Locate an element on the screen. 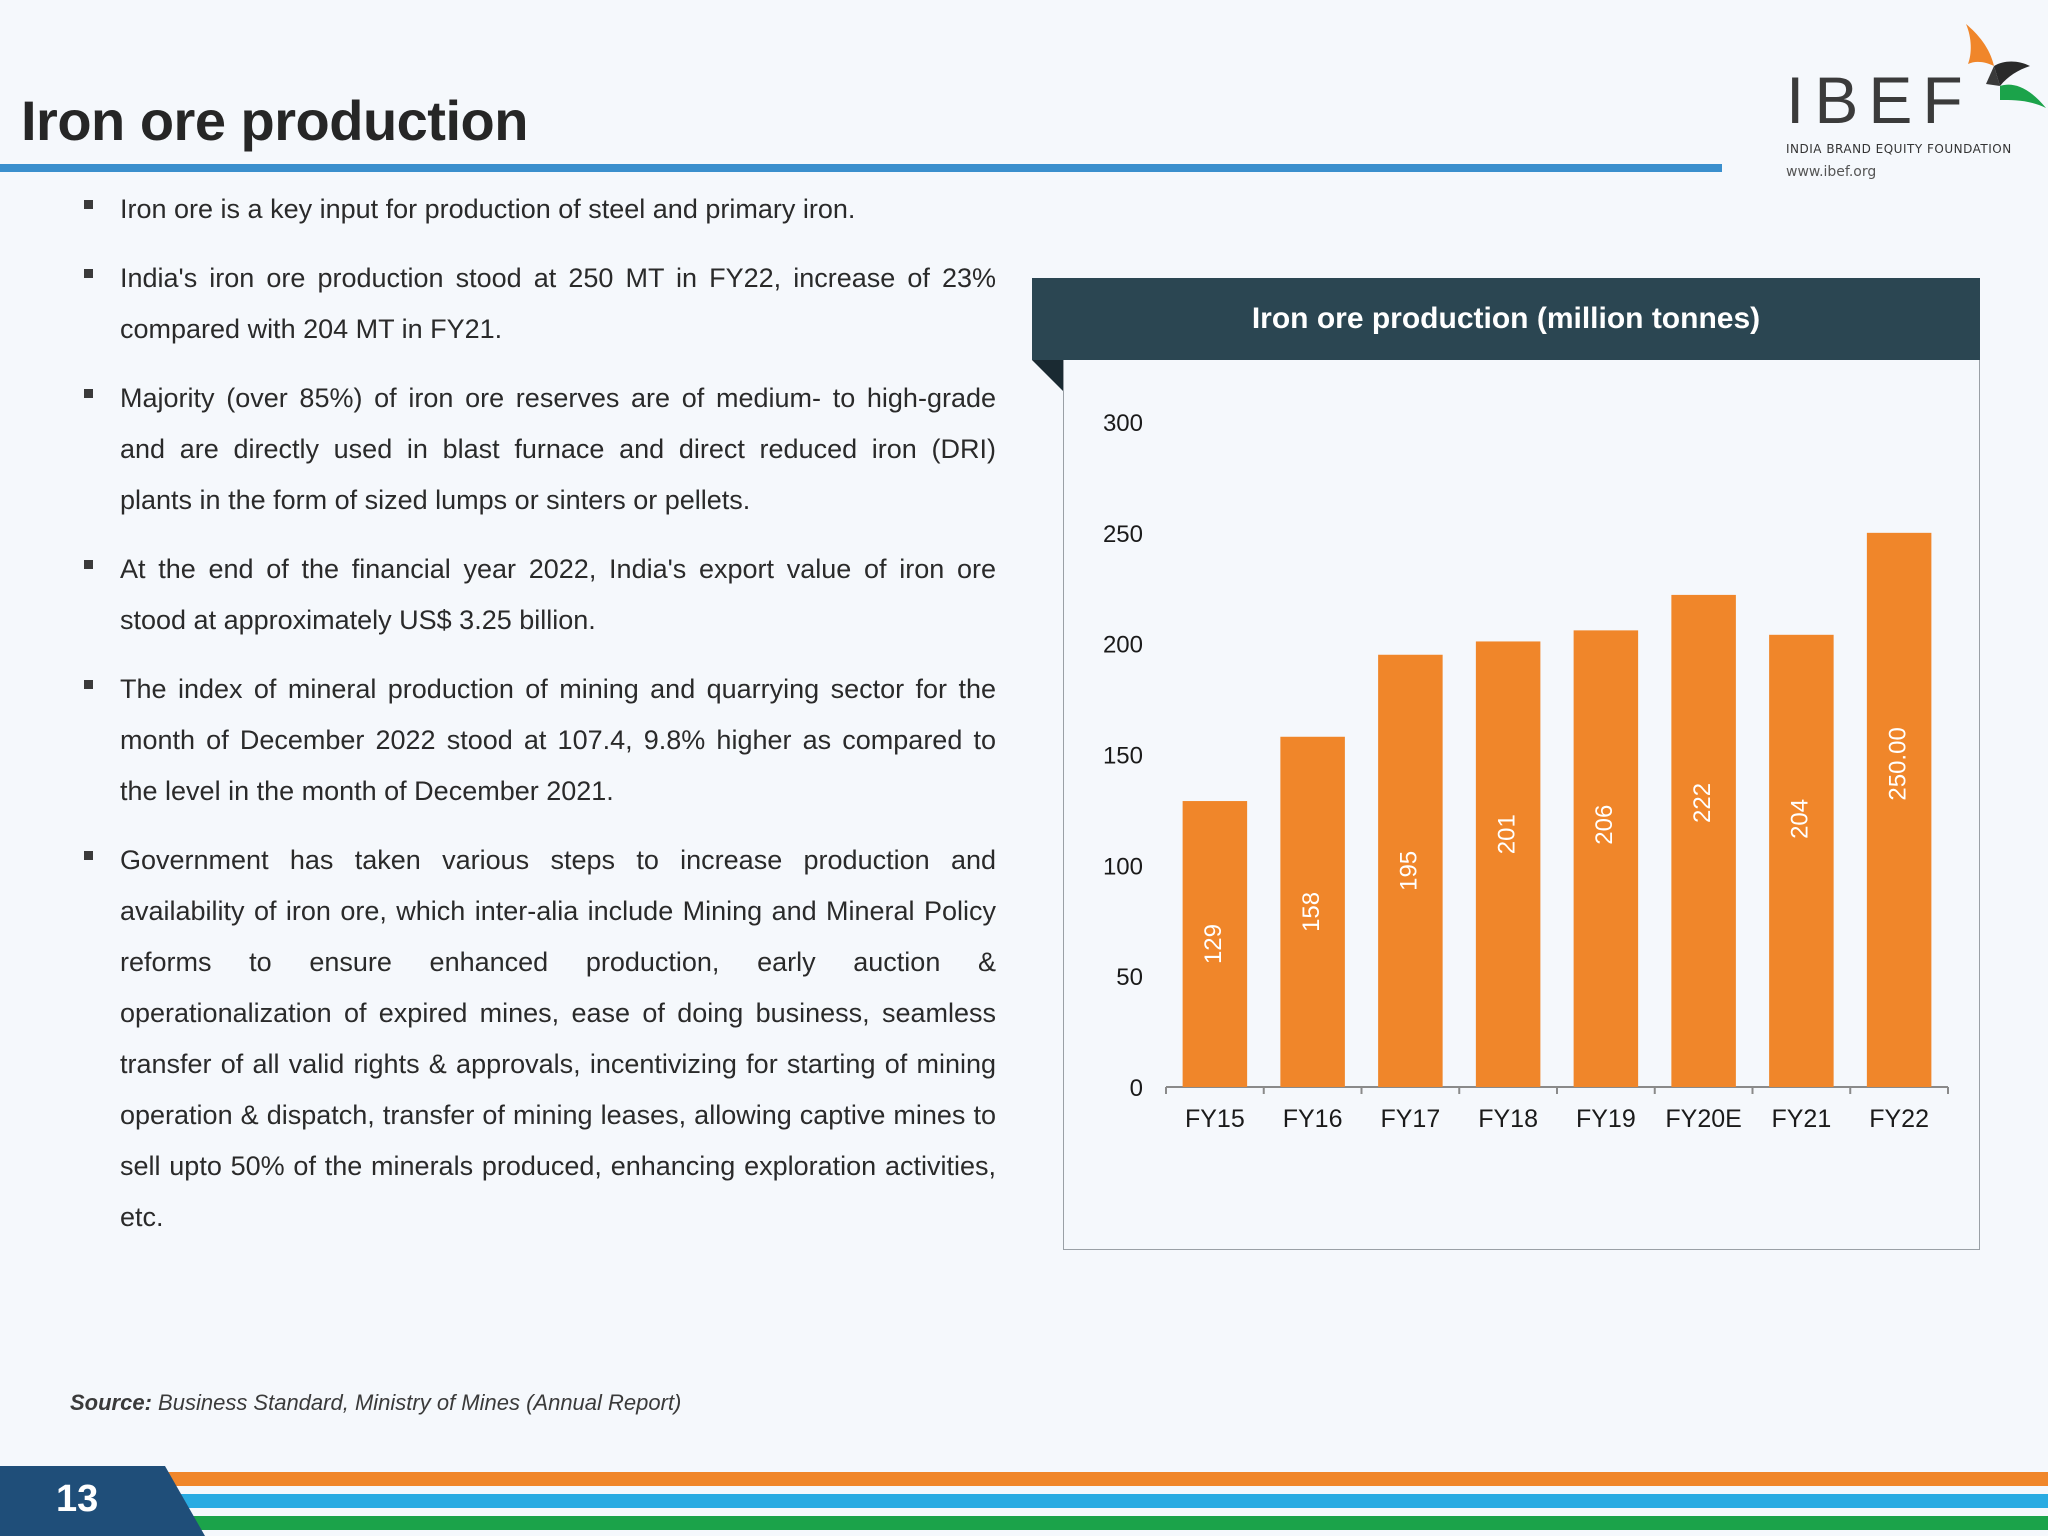 The width and height of the screenshot is (2048, 1536). data-label: 206 is located at coordinates (1604, 825).